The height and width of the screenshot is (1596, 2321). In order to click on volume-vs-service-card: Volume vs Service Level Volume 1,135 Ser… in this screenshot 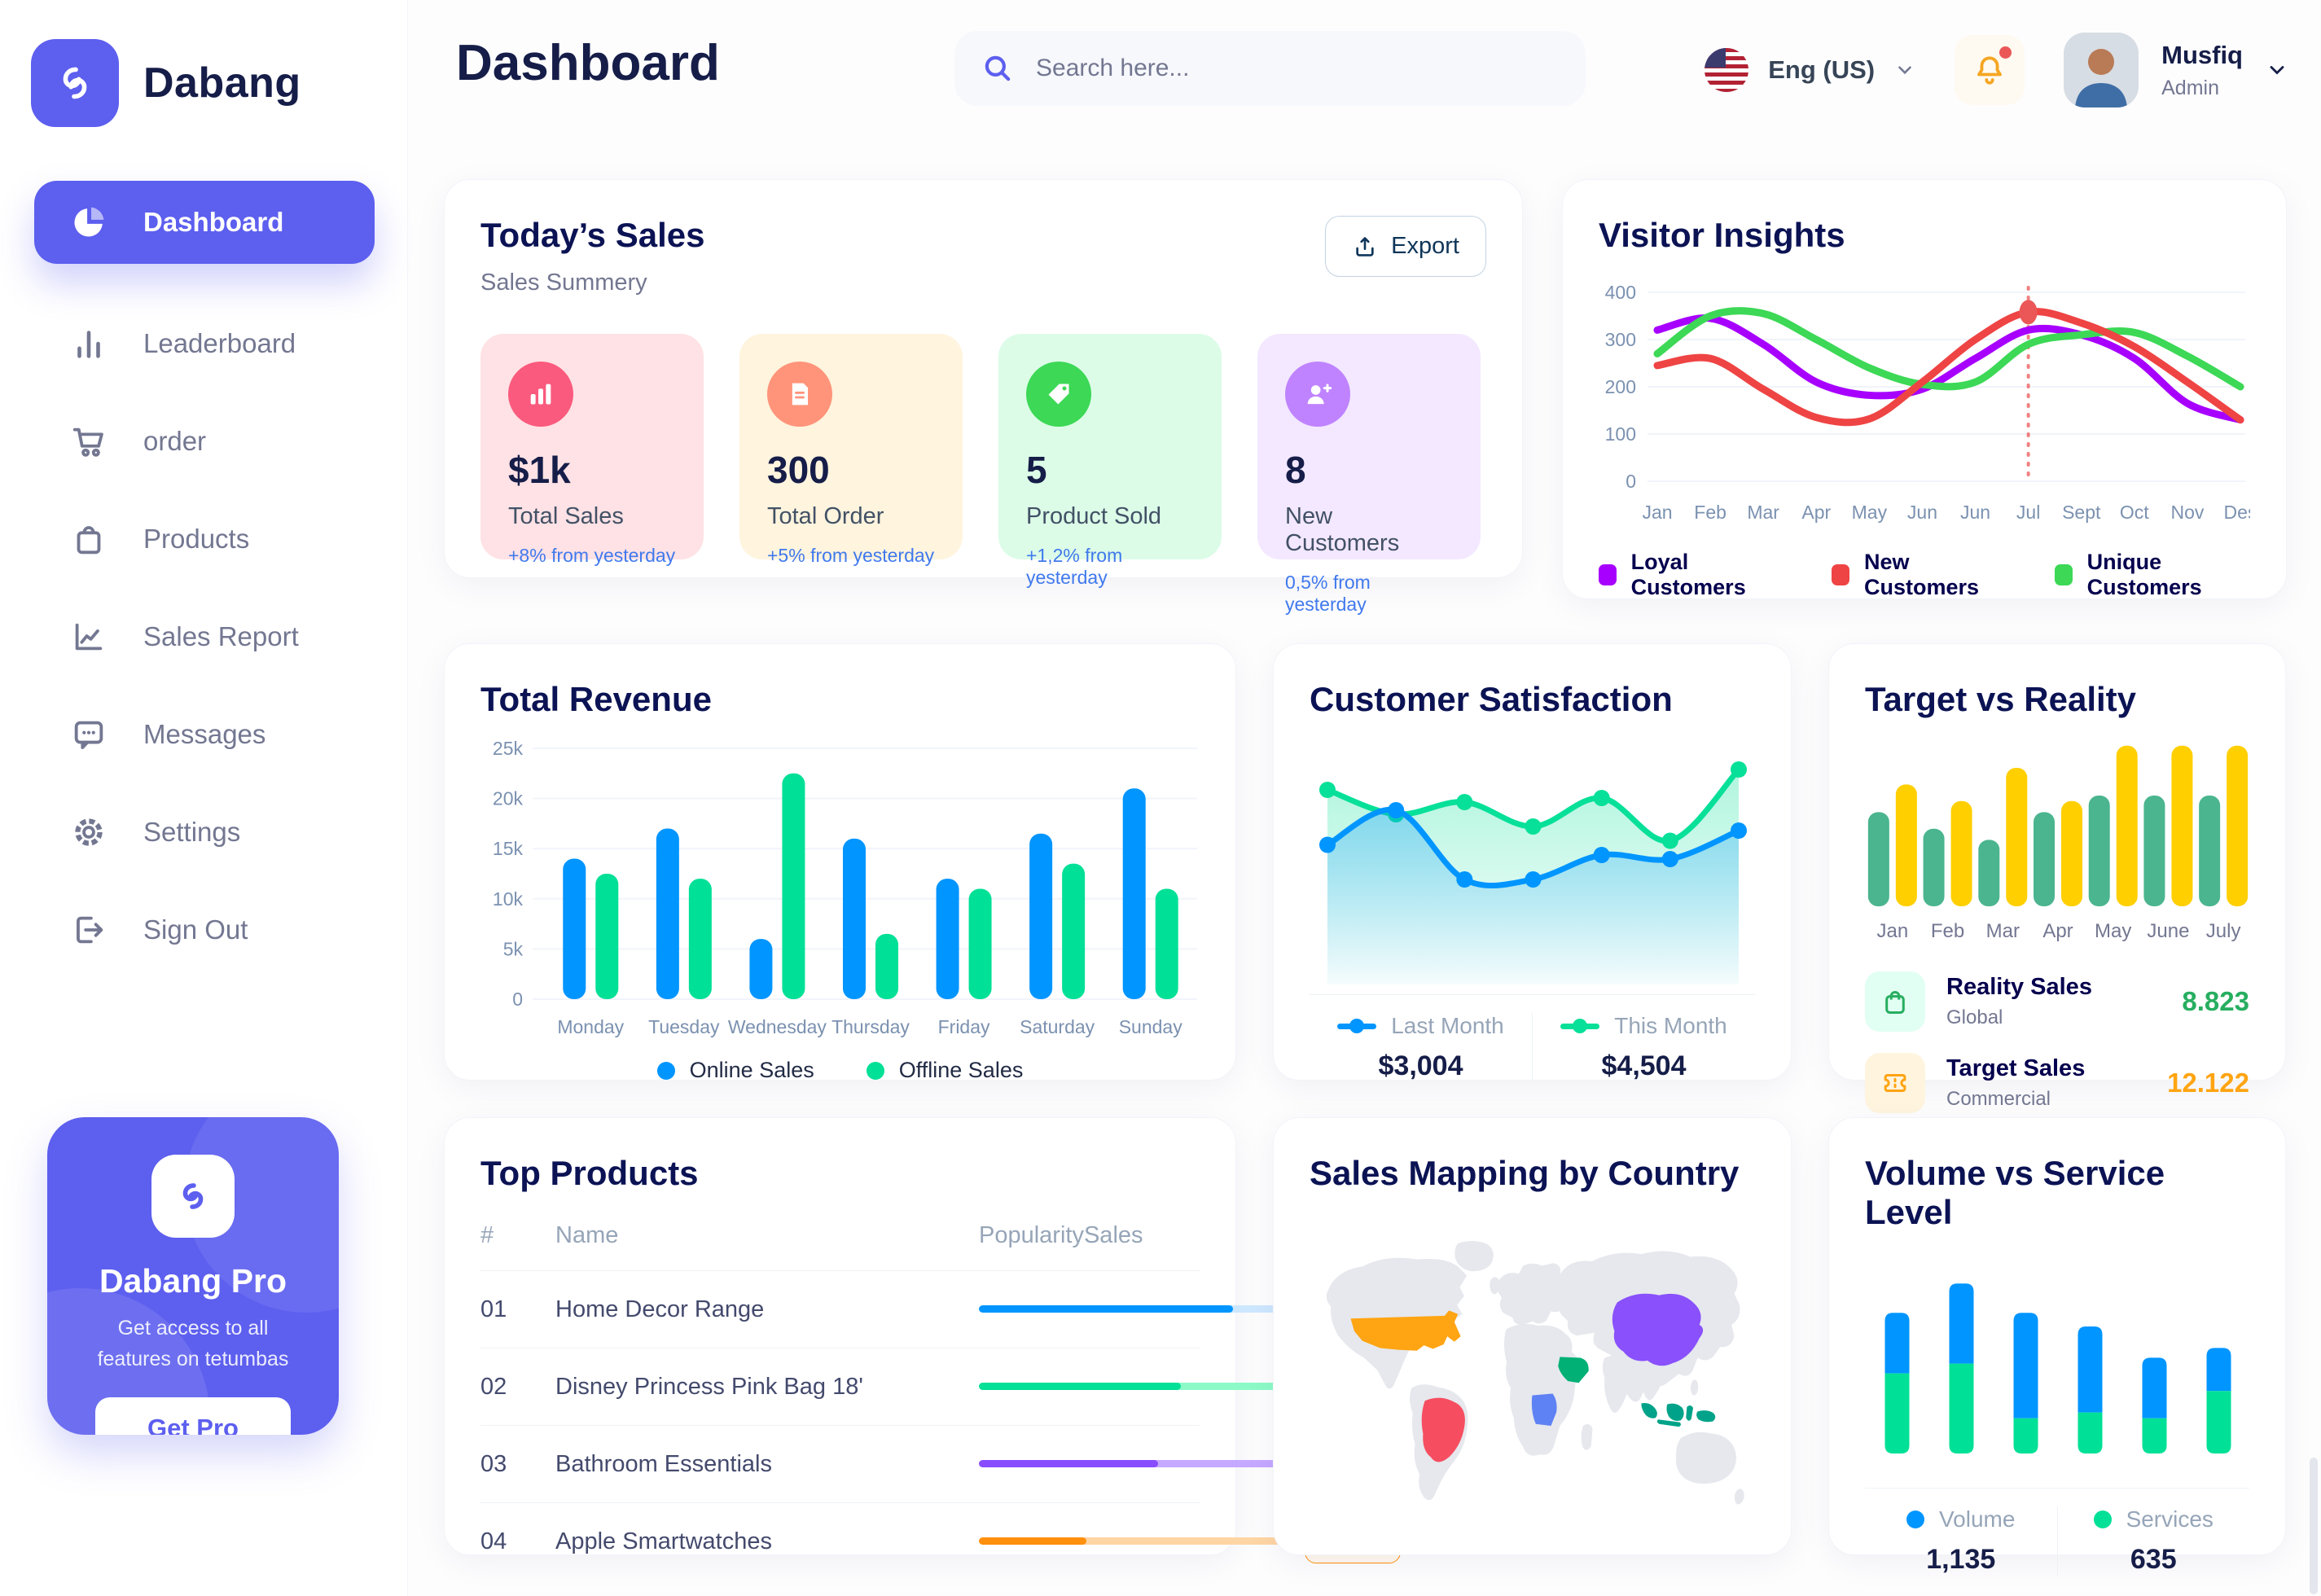, I will do `click(2057, 1346)`.